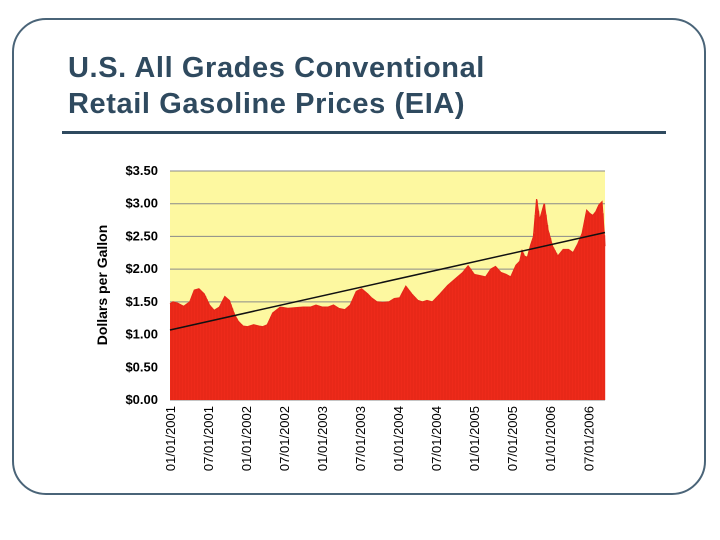 Image resolution: width=720 pixels, height=540 pixels. I want to click on y-tick-label: $1.50, so click(141, 301).